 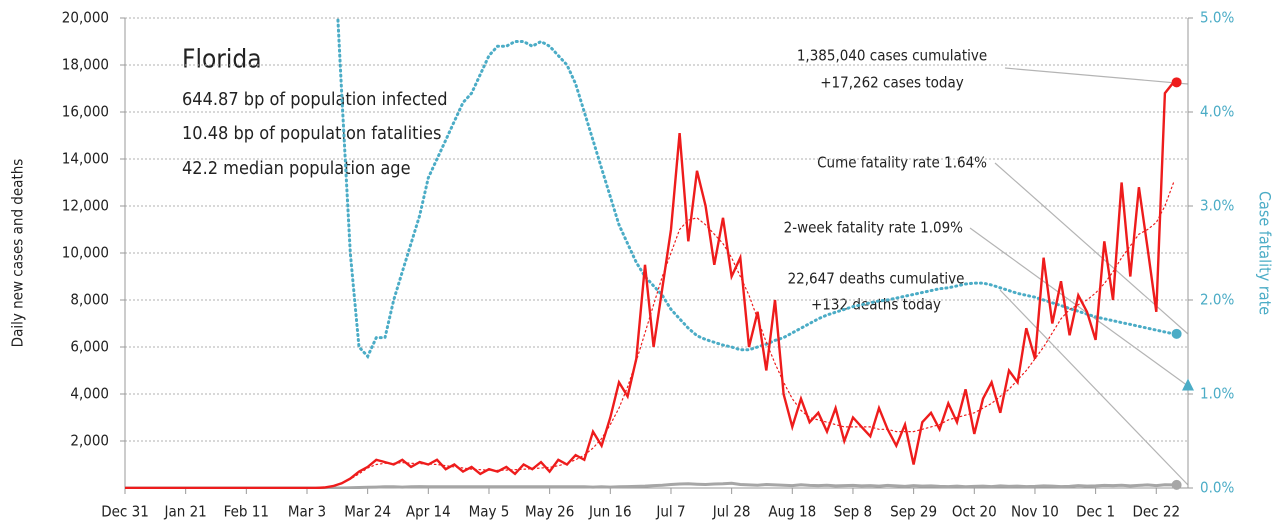 What do you see at coordinates (85, 206) in the screenshot?
I see `y-tick-label: 12,000` at bounding box center [85, 206].